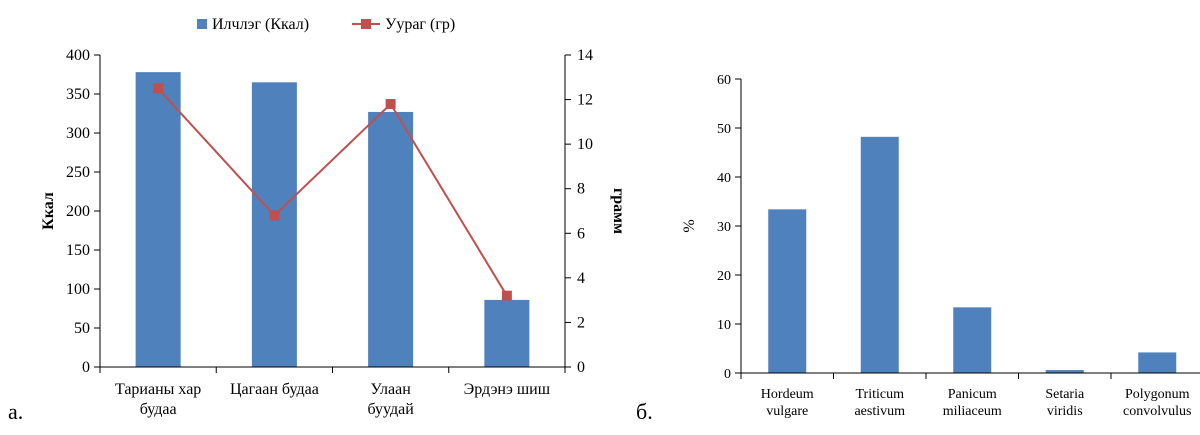 Image resolution: width=1200 pixels, height=435 pixels. What do you see at coordinates (78, 289) in the screenshot?
I see `left-tick-label: 100` at bounding box center [78, 289].